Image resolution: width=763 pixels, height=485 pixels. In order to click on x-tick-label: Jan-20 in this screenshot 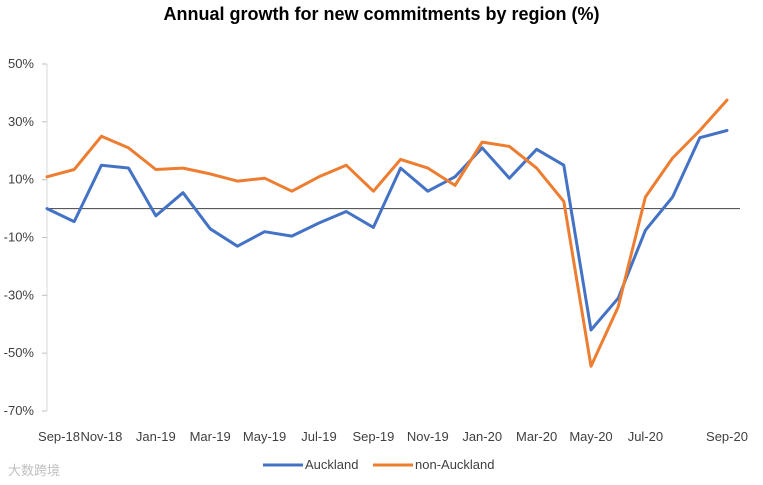, I will do `click(482, 436)`.